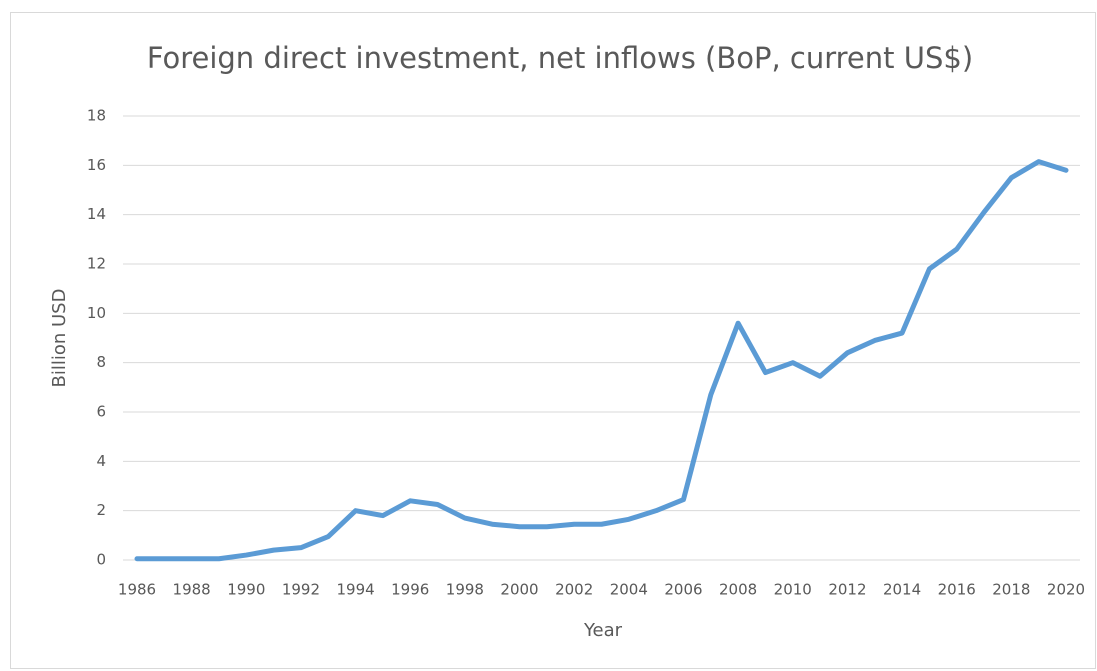  Describe the element at coordinates (683, 590) in the screenshot. I see `x-tick-label: 2006` at that location.